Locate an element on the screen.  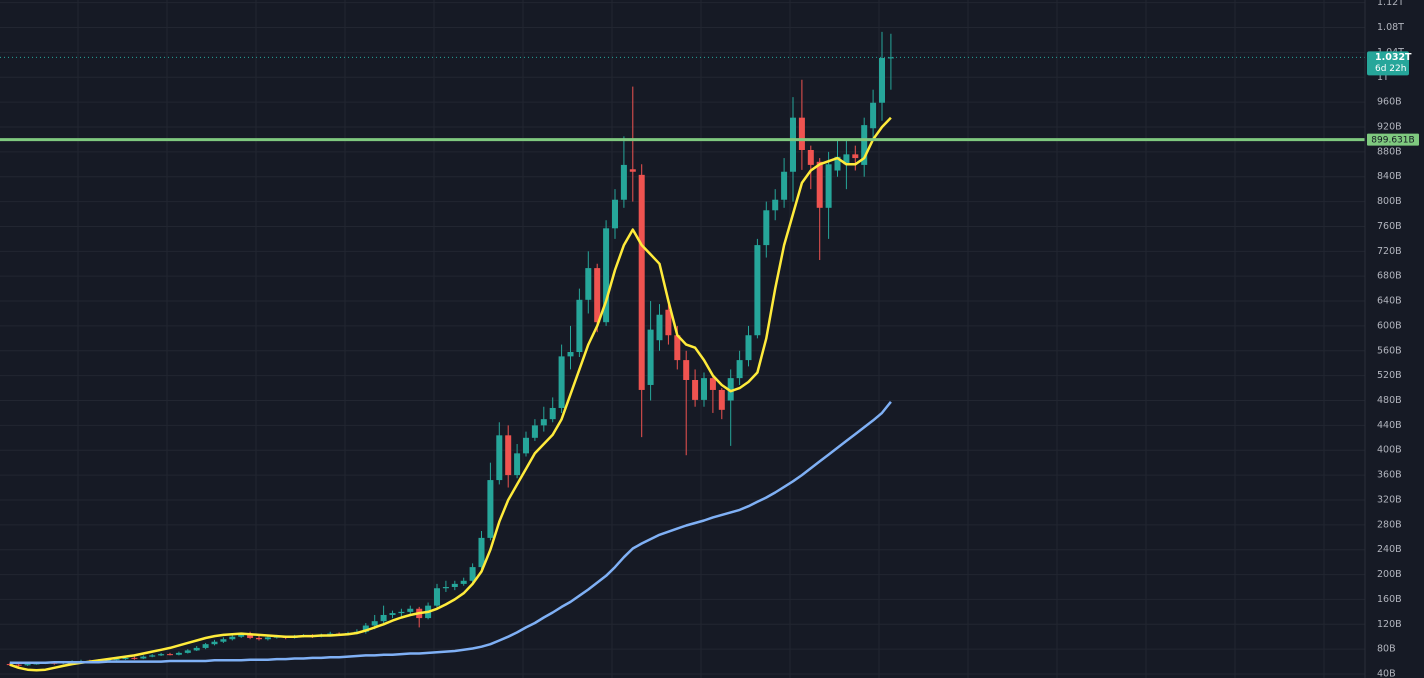
y-tick-label: 400B is located at coordinates (1389, 450).